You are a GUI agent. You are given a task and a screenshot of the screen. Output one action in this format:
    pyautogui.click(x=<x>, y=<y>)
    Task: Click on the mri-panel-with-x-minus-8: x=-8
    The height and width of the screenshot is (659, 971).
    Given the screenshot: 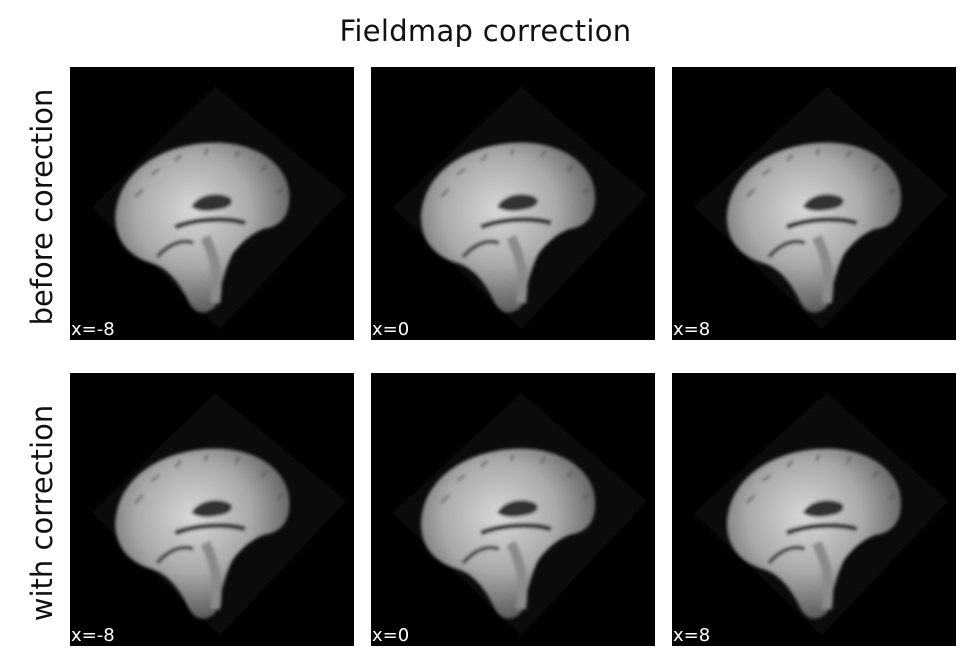 What is the action you would take?
    pyautogui.click(x=212, y=509)
    